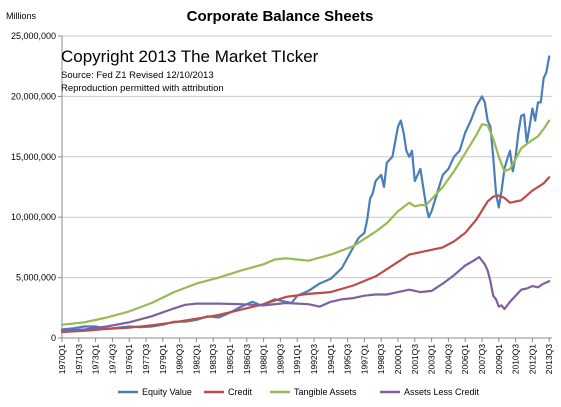  I want to click on x-tick-label: 2009Q1, so click(499, 359).